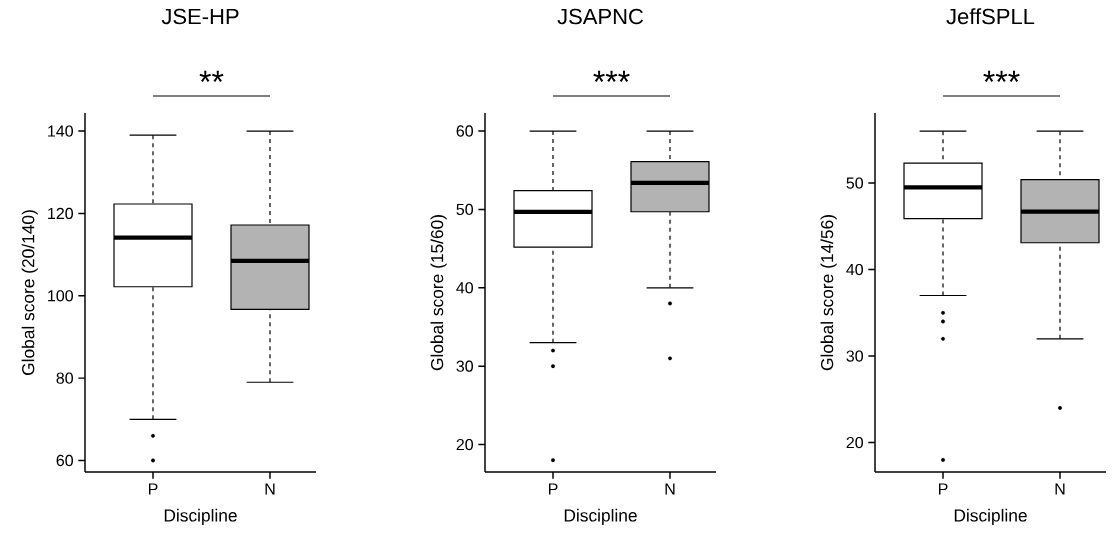 This screenshot has height=543, width=1118. What do you see at coordinates (64, 378) in the screenshot?
I see `y-tick-label: 80` at bounding box center [64, 378].